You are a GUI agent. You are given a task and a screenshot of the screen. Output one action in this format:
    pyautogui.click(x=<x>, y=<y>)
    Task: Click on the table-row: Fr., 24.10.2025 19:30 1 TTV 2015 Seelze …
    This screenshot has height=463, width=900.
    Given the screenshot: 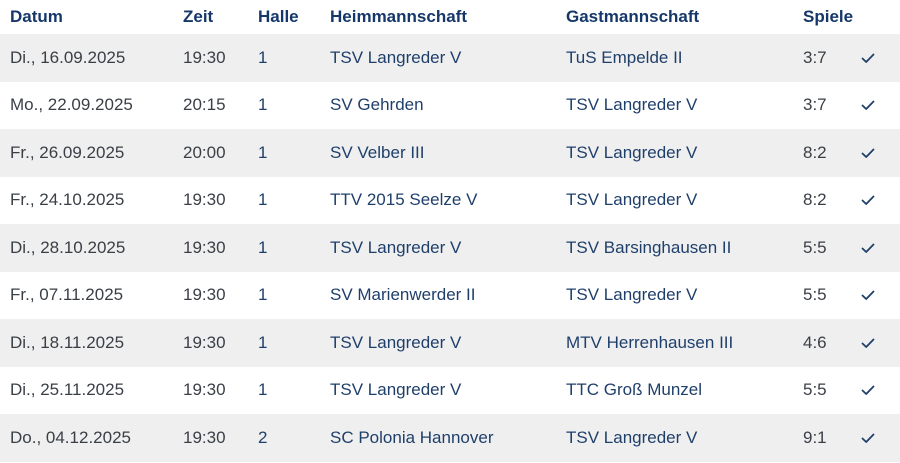 What is the action you would take?
    pyautogui.click(x=450, y=201)
    